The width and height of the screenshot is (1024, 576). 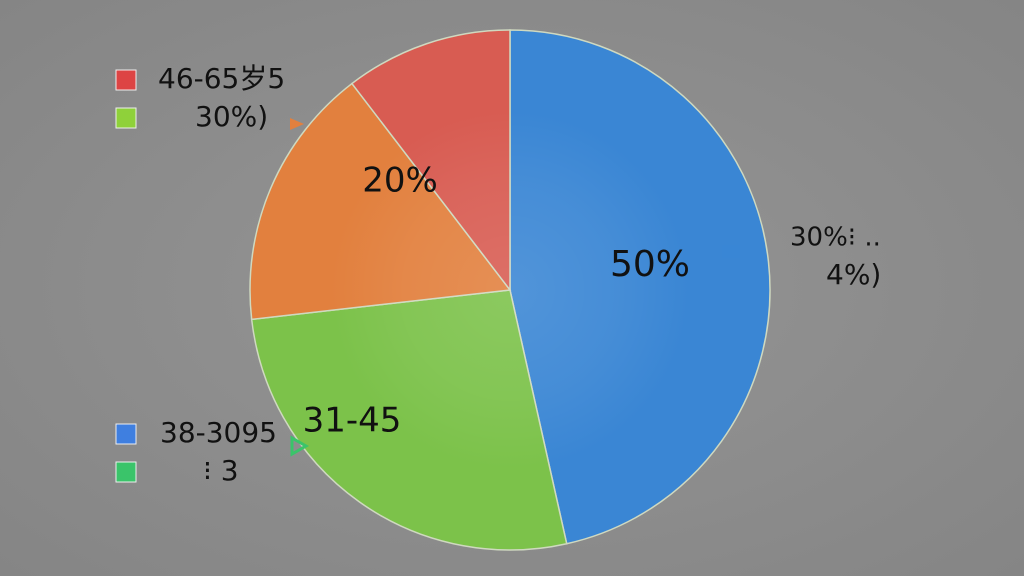 I want to click on legend: 46-65岁5 30%) 38-3095 ⁝ 3, so click(x=200, y=274).